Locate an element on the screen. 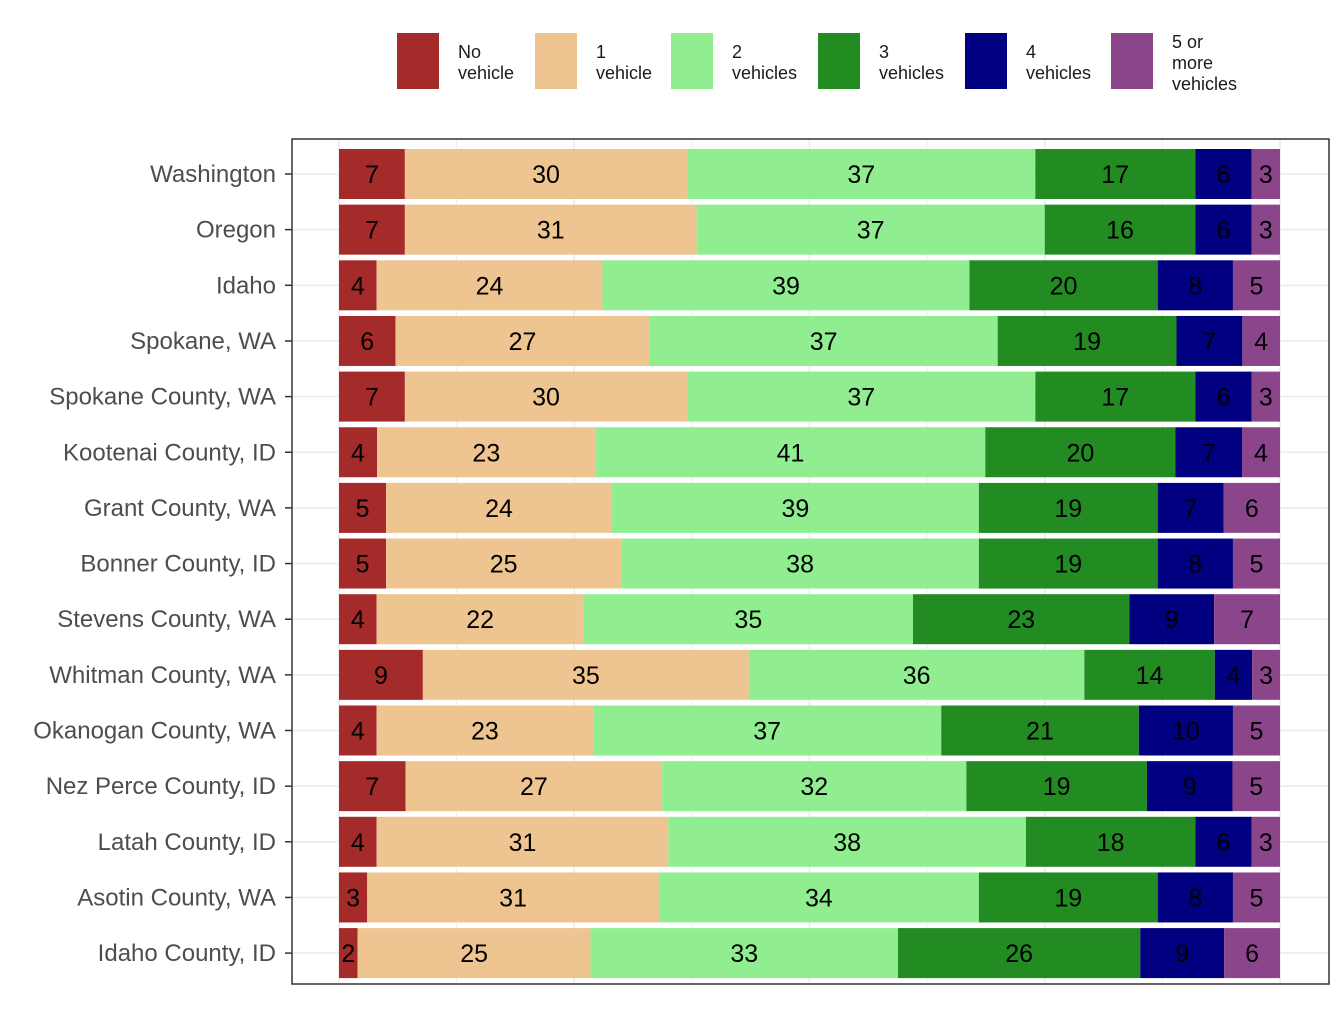 The width and height of the screenshot is (1344, 1013). bar-spokane-county-wa-4-vehicles is located at coordinates (1223, 396).